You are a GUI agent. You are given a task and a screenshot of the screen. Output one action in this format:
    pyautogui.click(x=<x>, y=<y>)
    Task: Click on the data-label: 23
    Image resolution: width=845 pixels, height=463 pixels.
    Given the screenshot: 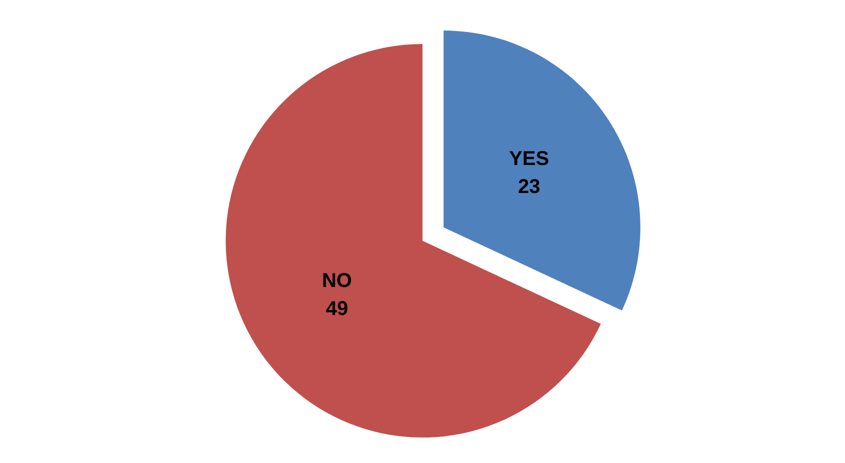 What is the action you would take?
    pyautogui.click(x=529, y=187)
    